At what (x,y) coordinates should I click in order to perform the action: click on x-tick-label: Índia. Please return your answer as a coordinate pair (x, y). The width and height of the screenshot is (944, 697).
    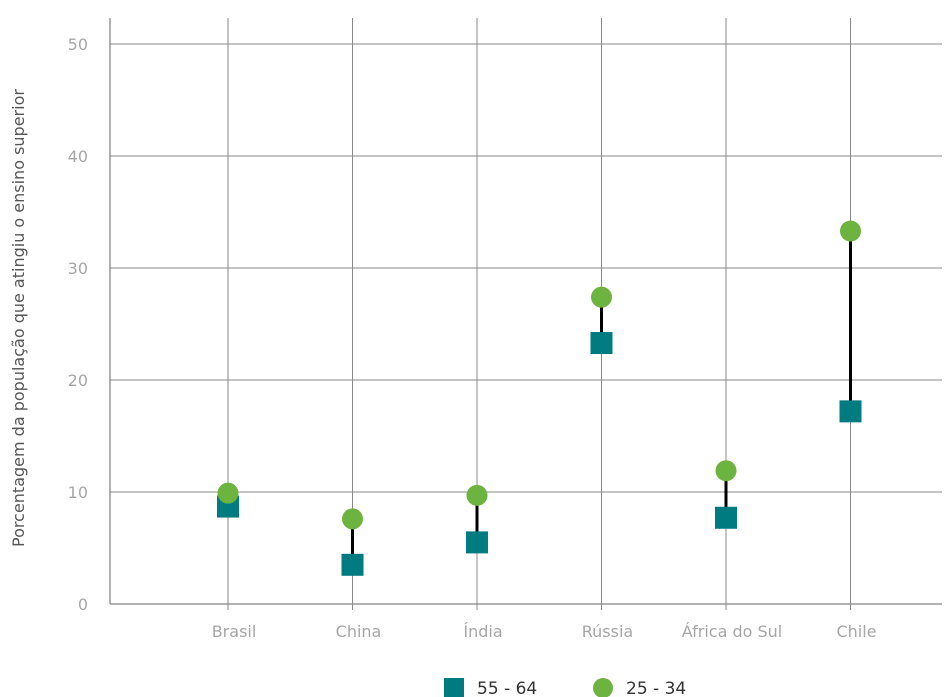
    Looking at the image, I should click on (482, 631).